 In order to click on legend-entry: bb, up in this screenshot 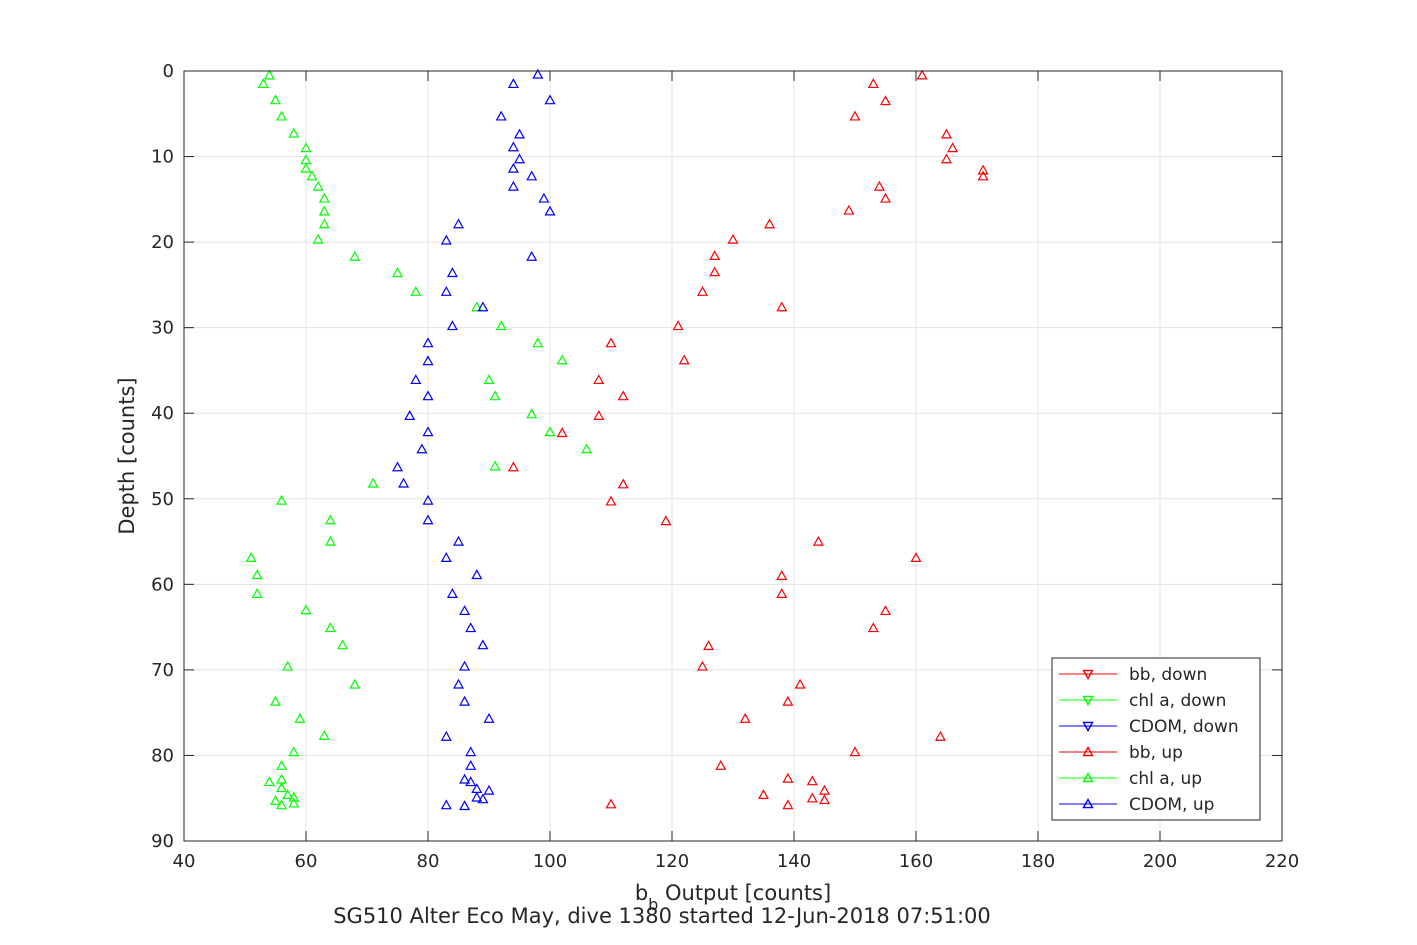, I will do `click(1121, 753)`.